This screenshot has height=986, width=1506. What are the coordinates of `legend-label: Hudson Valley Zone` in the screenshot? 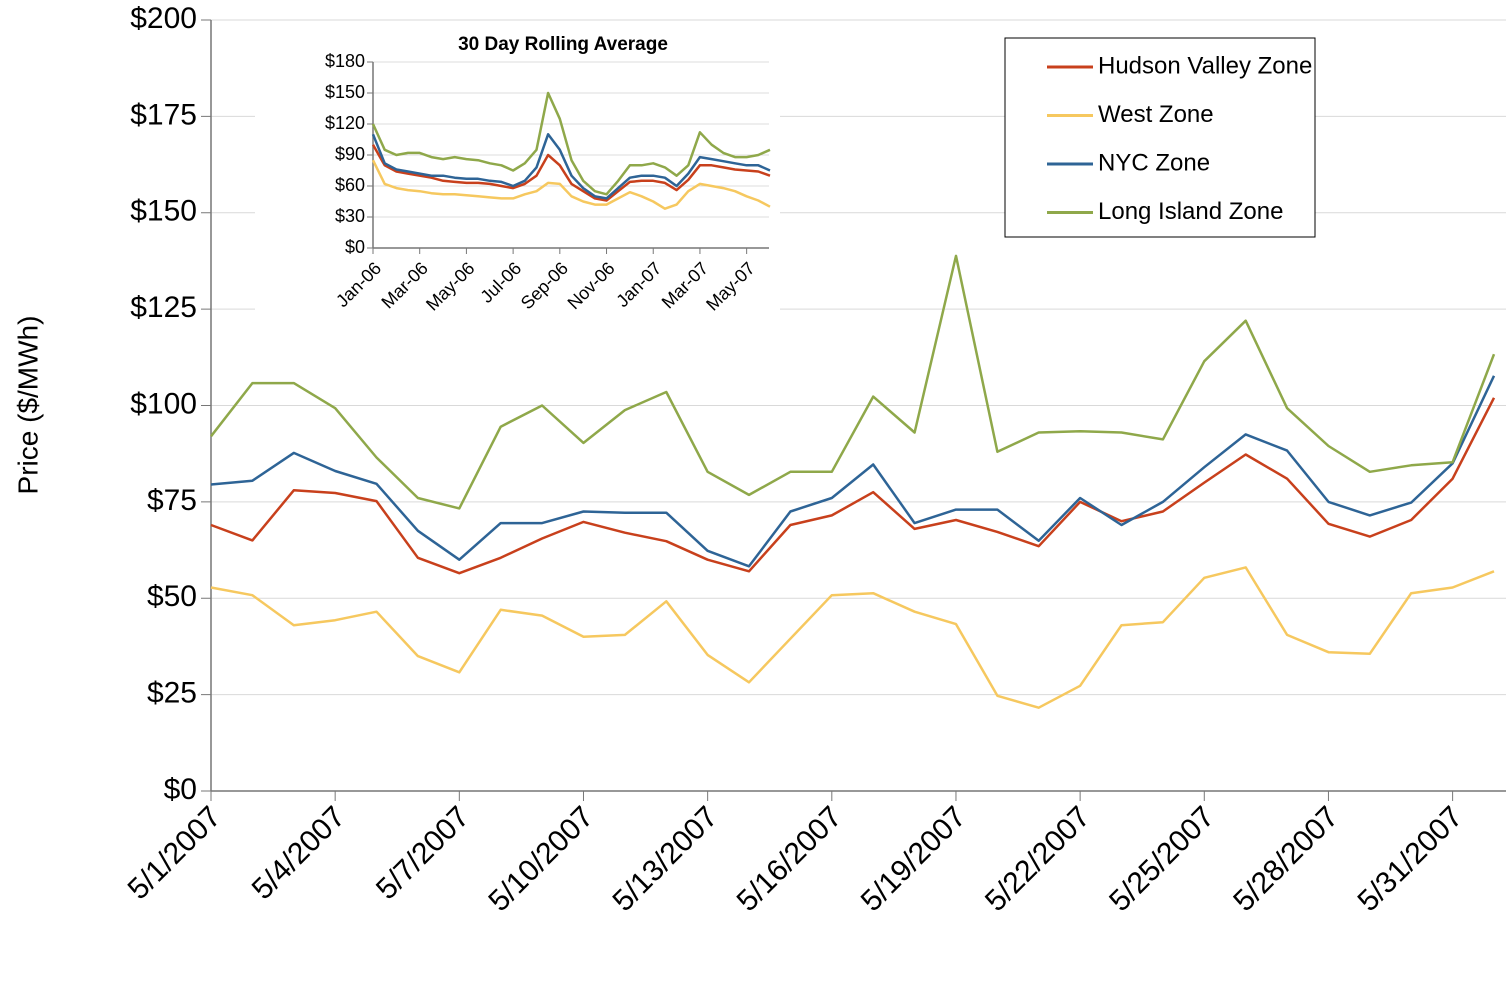 It's located at (1205, 65).